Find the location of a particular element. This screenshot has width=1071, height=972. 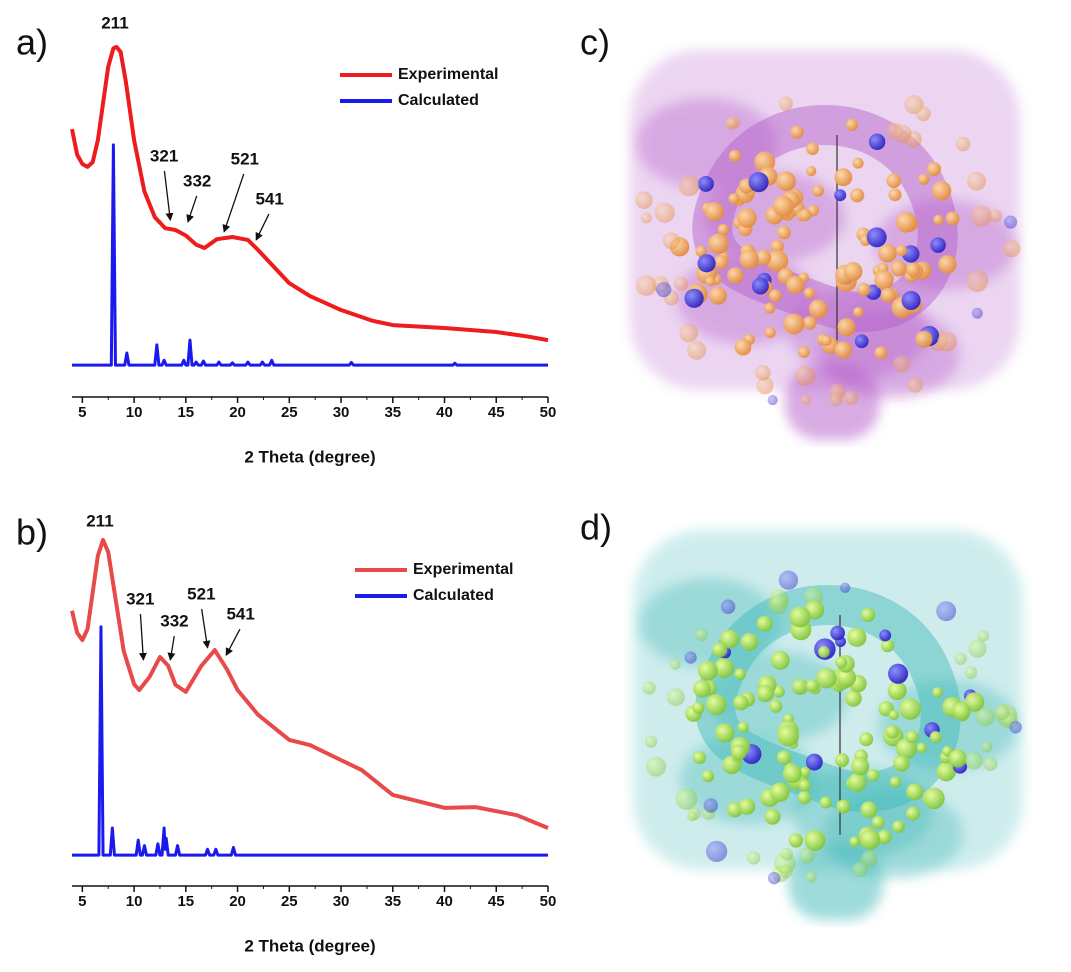

x-tick-label: 5 is located at coordinates (82, 901).